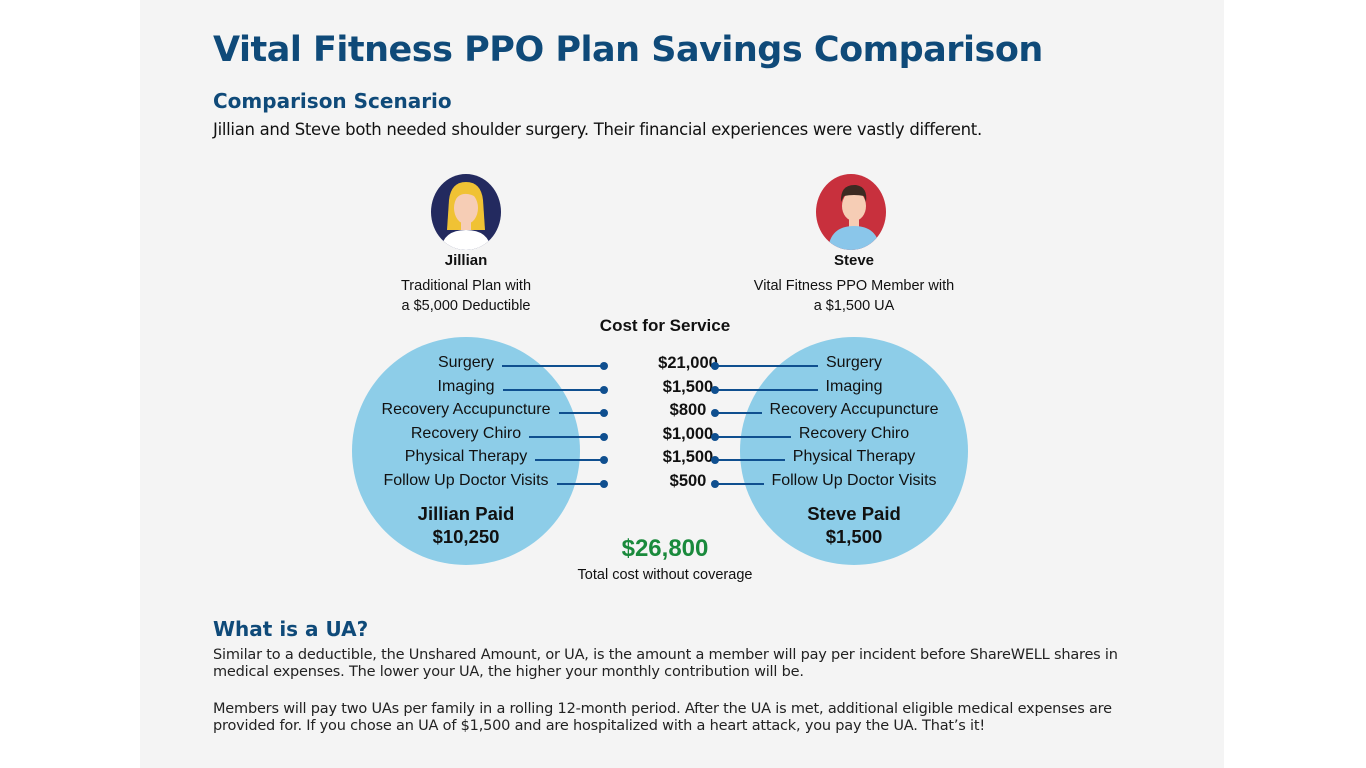 This screenshot has height=768, width=1366. I want to click on service-row: Recovery Chiro $1,000 Recovery Chiro, so click(682, 436).